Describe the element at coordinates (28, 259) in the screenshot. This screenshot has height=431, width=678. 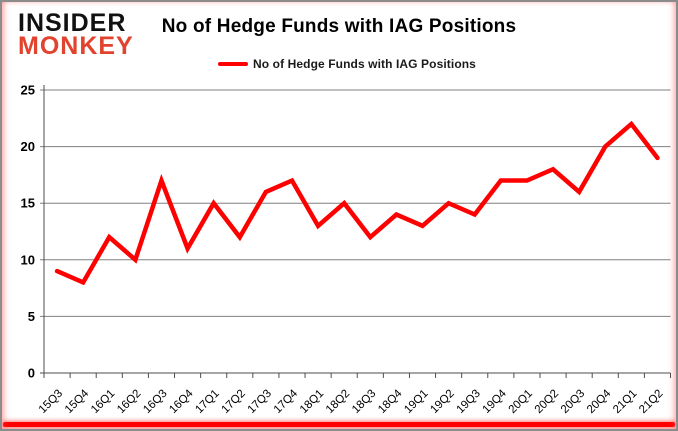
I see `svg-text: 10` at that location.